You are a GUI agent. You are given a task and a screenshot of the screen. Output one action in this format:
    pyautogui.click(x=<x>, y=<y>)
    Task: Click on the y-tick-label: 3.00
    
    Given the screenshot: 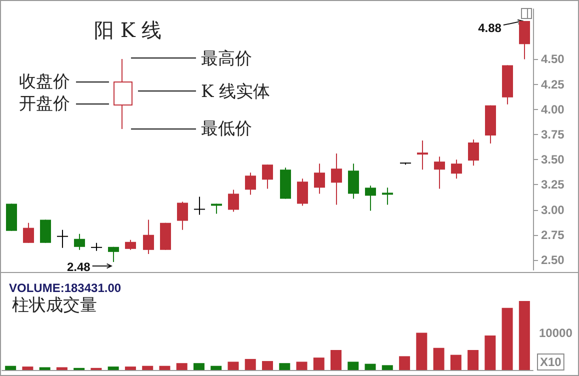 What is the action you would take?
    pyautogui.click(x=553, y=209)
    